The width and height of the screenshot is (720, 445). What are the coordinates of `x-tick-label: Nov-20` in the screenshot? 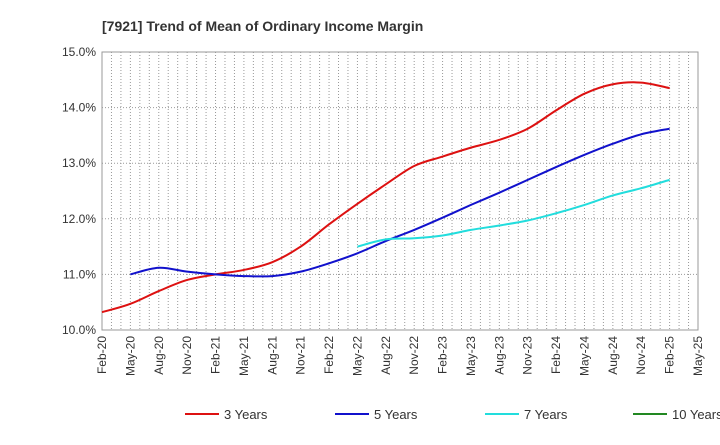 It's located at (187, 355).